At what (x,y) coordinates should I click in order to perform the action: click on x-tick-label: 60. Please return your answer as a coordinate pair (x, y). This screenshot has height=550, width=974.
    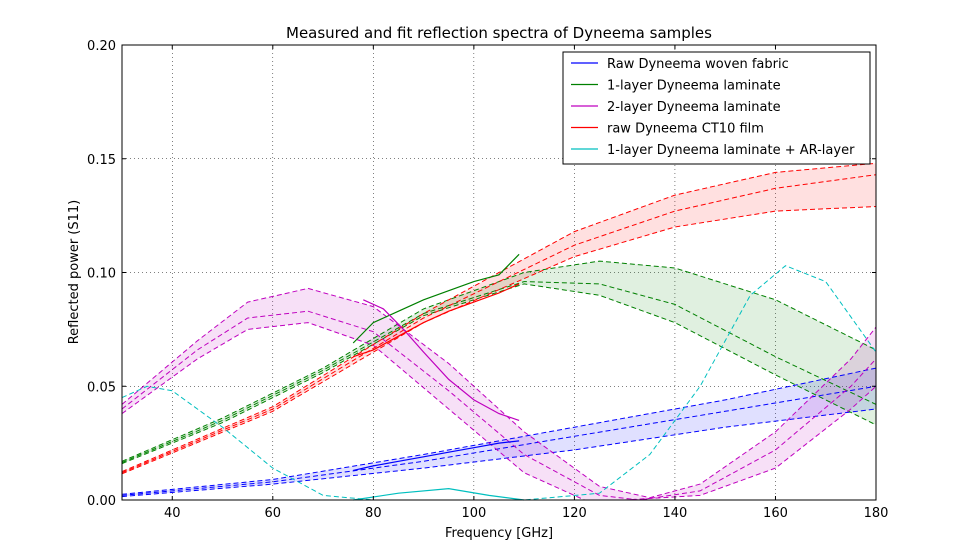
    Looking at the image, I should click on (273, 513).